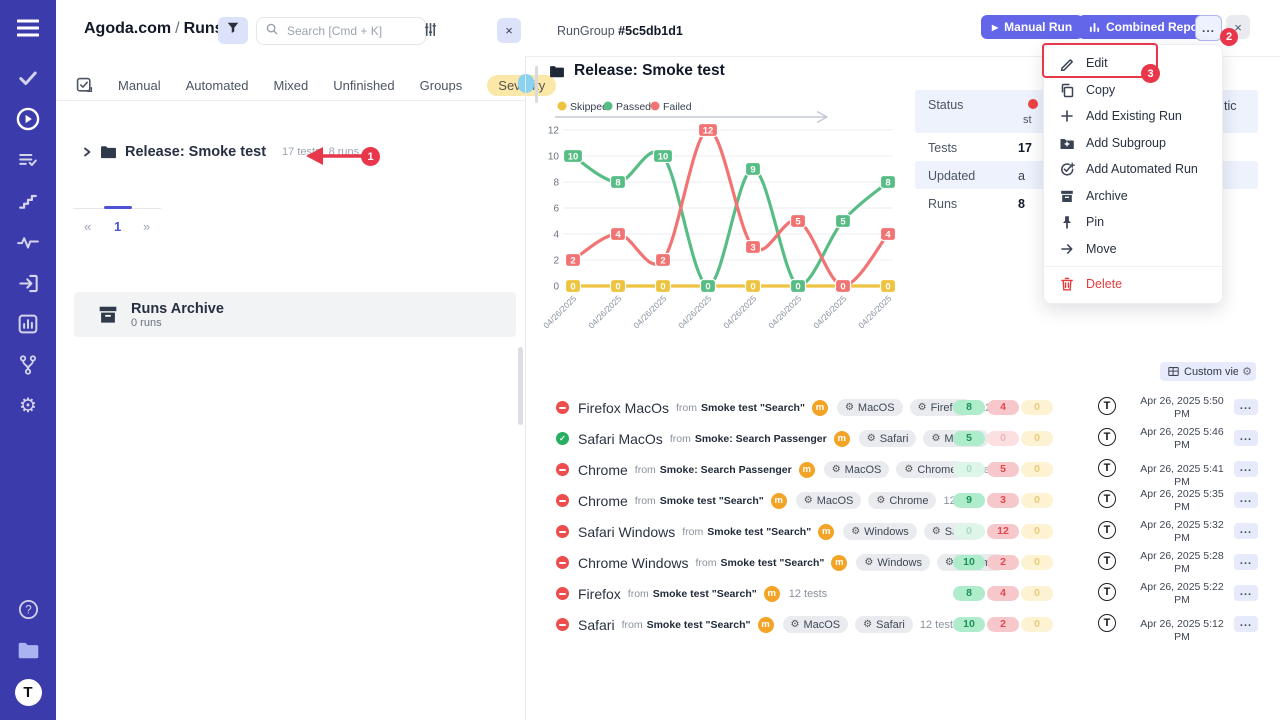 The width and height of the screenshot is (1280, 720). What do you see at coordinates (291, 85) in the screenshot?
I see `tab-mixed: Mixed` at bounding box center [291, 85].